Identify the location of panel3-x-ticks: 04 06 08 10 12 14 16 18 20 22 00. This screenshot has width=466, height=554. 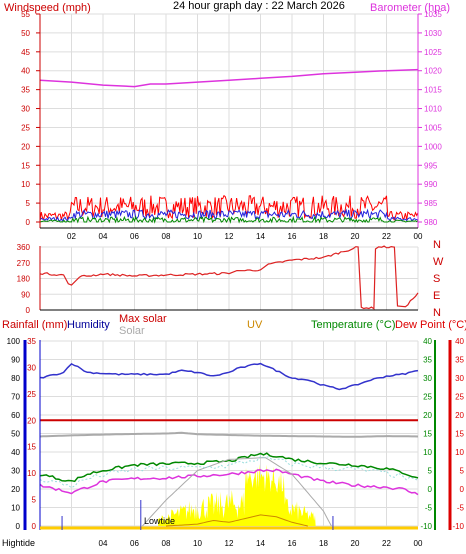
(261, 543).